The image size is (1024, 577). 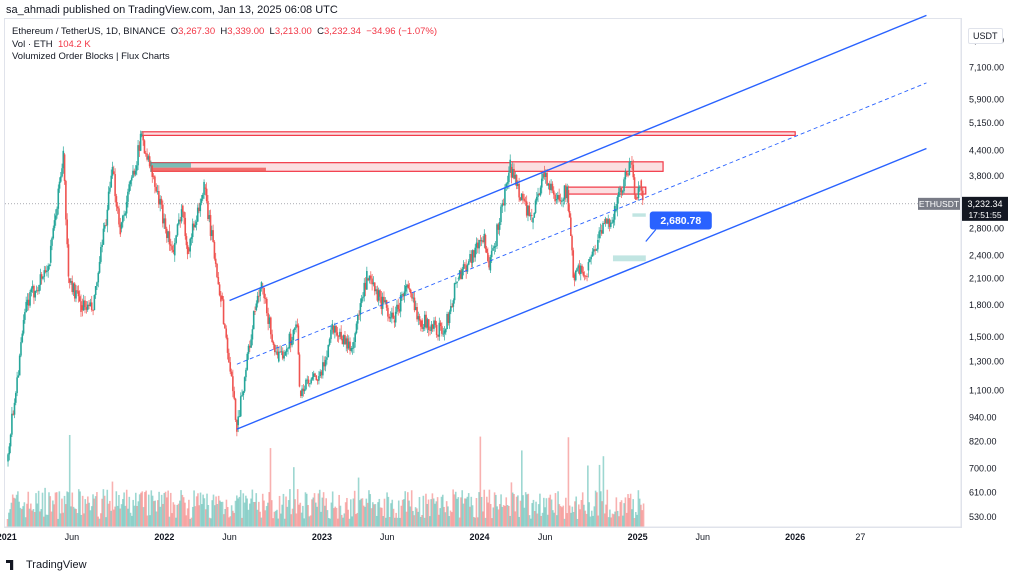 What do you see at coordinates (89, 31) in the screenshot?
I see `symbol-label: Ethereum / TetherUS, 1D, BINANCE` at bounding box center [89, 31].